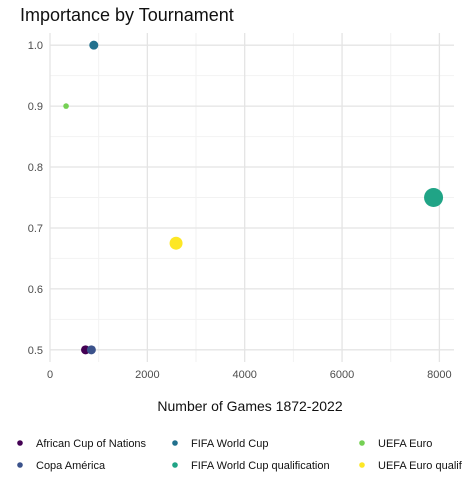 Image resolution: width=462 pixels, height=495 pixels. What do you see at coordinates (35, 46) in the screenshot?
I see `y-tick-label: 1.0` at bounding box center [35, 46].